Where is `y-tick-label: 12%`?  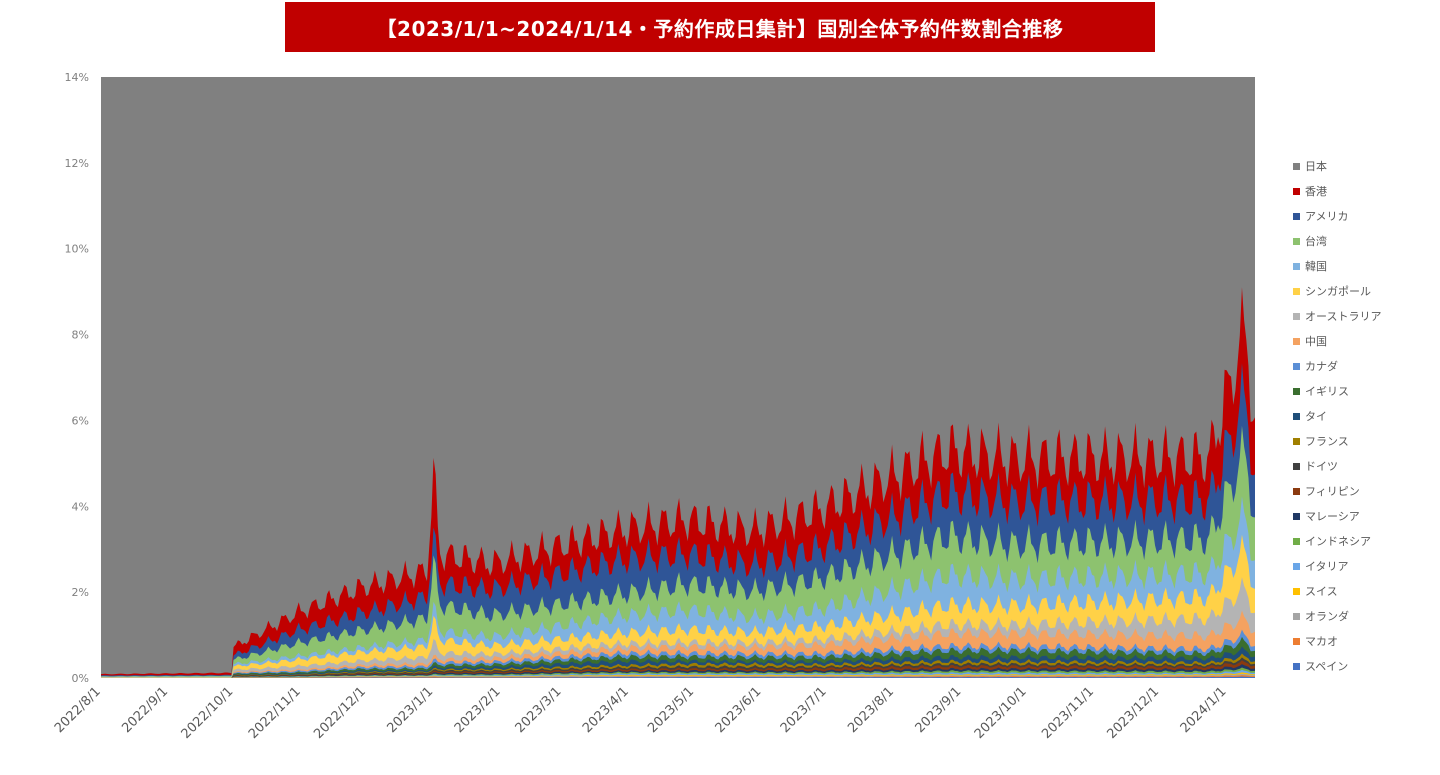
y-tick-label: 12% is located at coordinates (77, 163).